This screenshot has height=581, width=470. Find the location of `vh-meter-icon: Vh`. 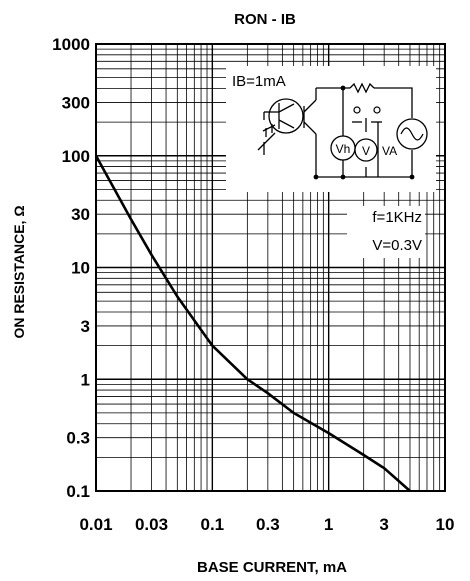

vh-meter-icon: Vh is located at coordinates (343, 148).